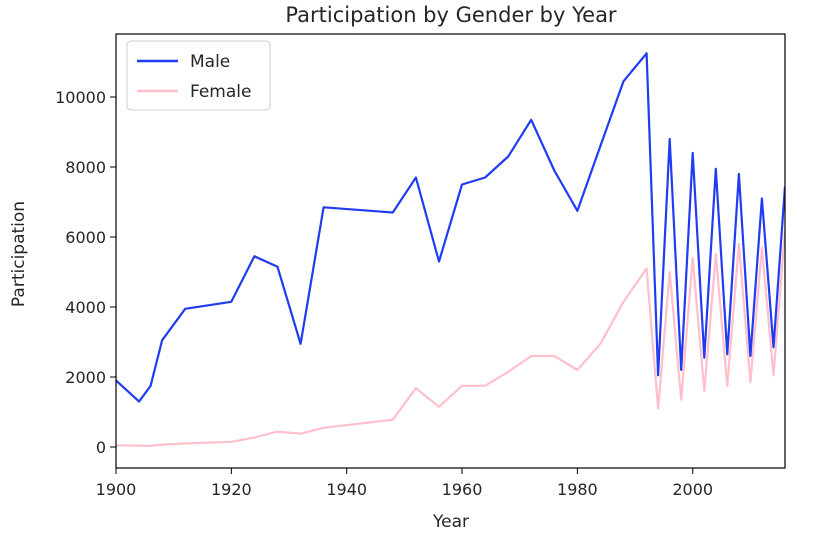 Image resolution: width=824 pixels, height=550 pixels. I want to click on legend-box, so click(198, 75).